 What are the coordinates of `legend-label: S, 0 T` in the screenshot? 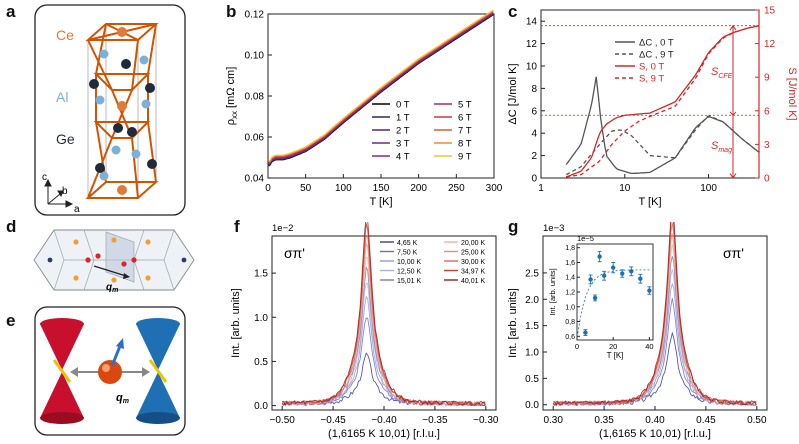 It's located at (651, 67).